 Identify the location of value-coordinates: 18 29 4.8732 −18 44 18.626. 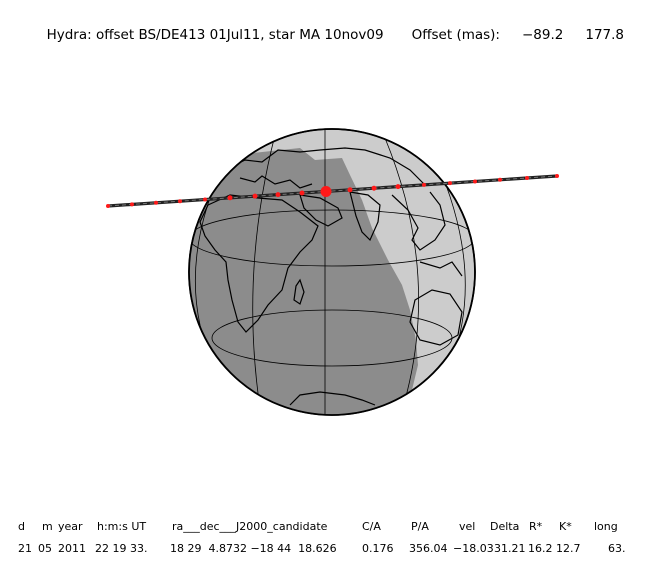
(253, 548).